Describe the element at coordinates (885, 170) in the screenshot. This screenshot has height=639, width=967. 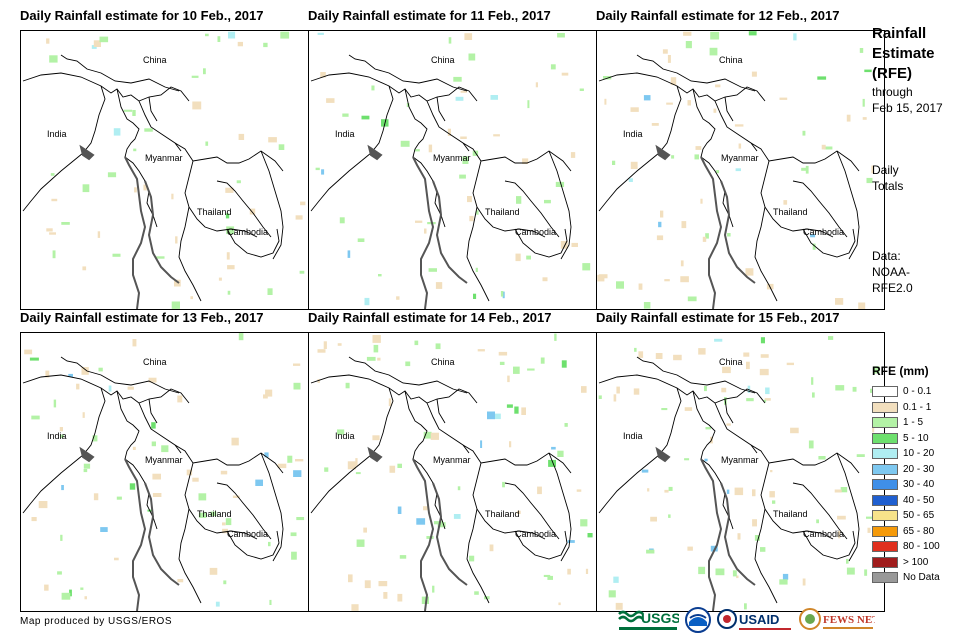
I see `totals-line: Daily` at that location.